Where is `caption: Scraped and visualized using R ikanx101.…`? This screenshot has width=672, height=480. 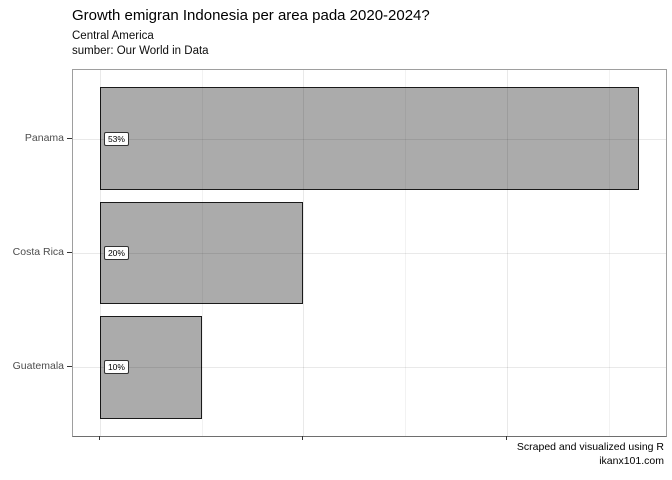
caption: Scraped and visualized using R ikanx101.… is located at coordinates (590, 454).